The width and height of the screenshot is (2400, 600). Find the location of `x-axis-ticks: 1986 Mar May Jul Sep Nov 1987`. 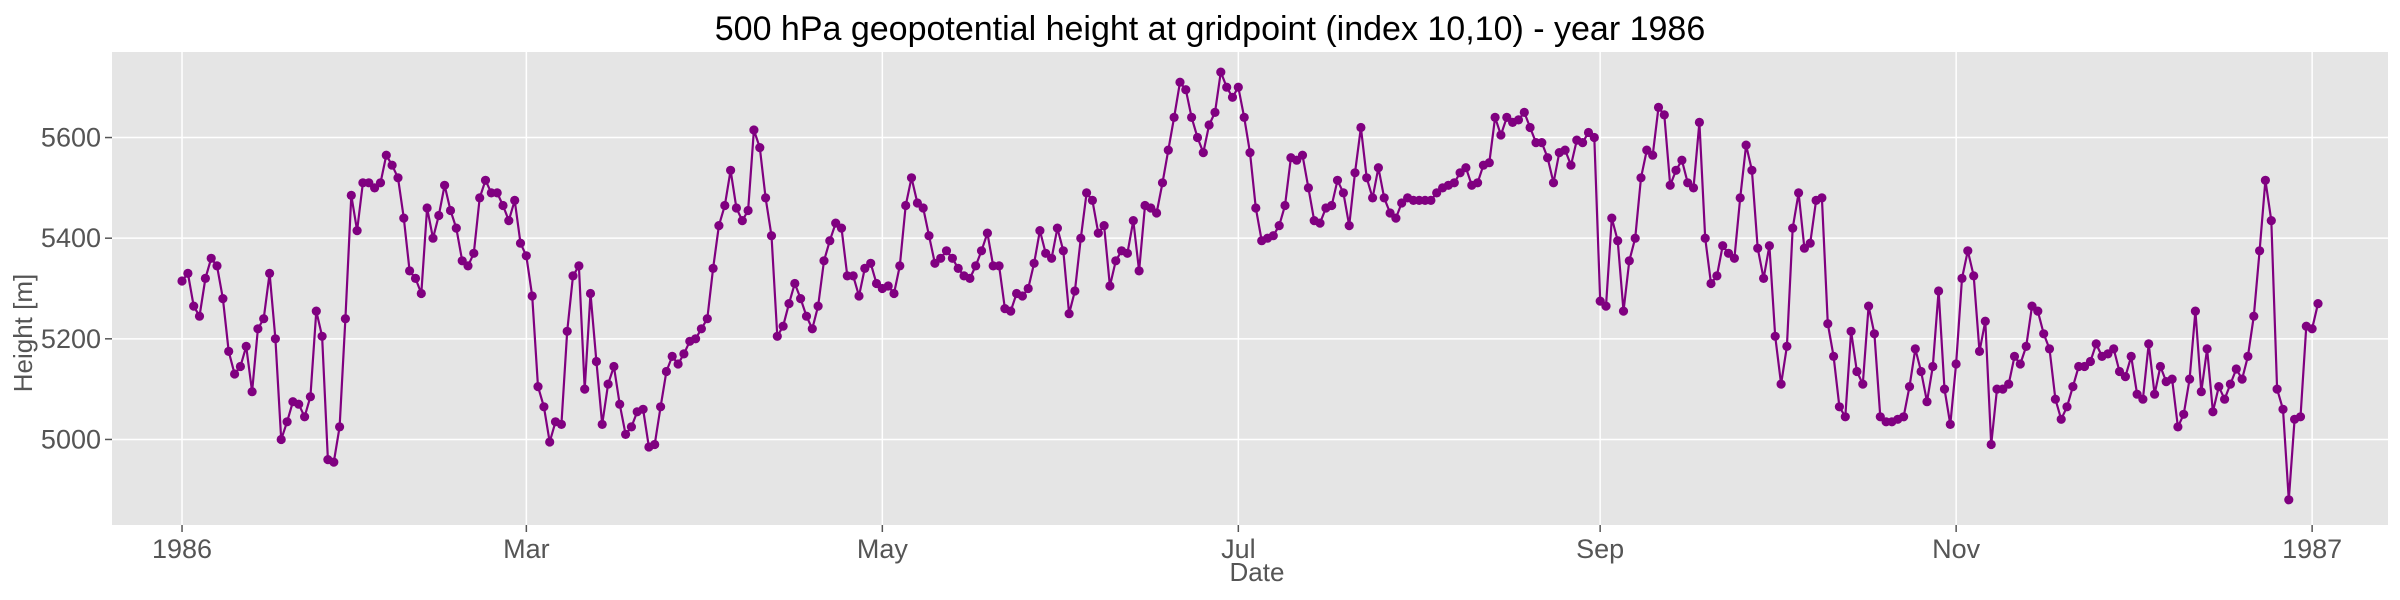

x-axis-ticks: 1986 Mar May Jul Sep Nov 1987 is located at coordinates (1247, 544).